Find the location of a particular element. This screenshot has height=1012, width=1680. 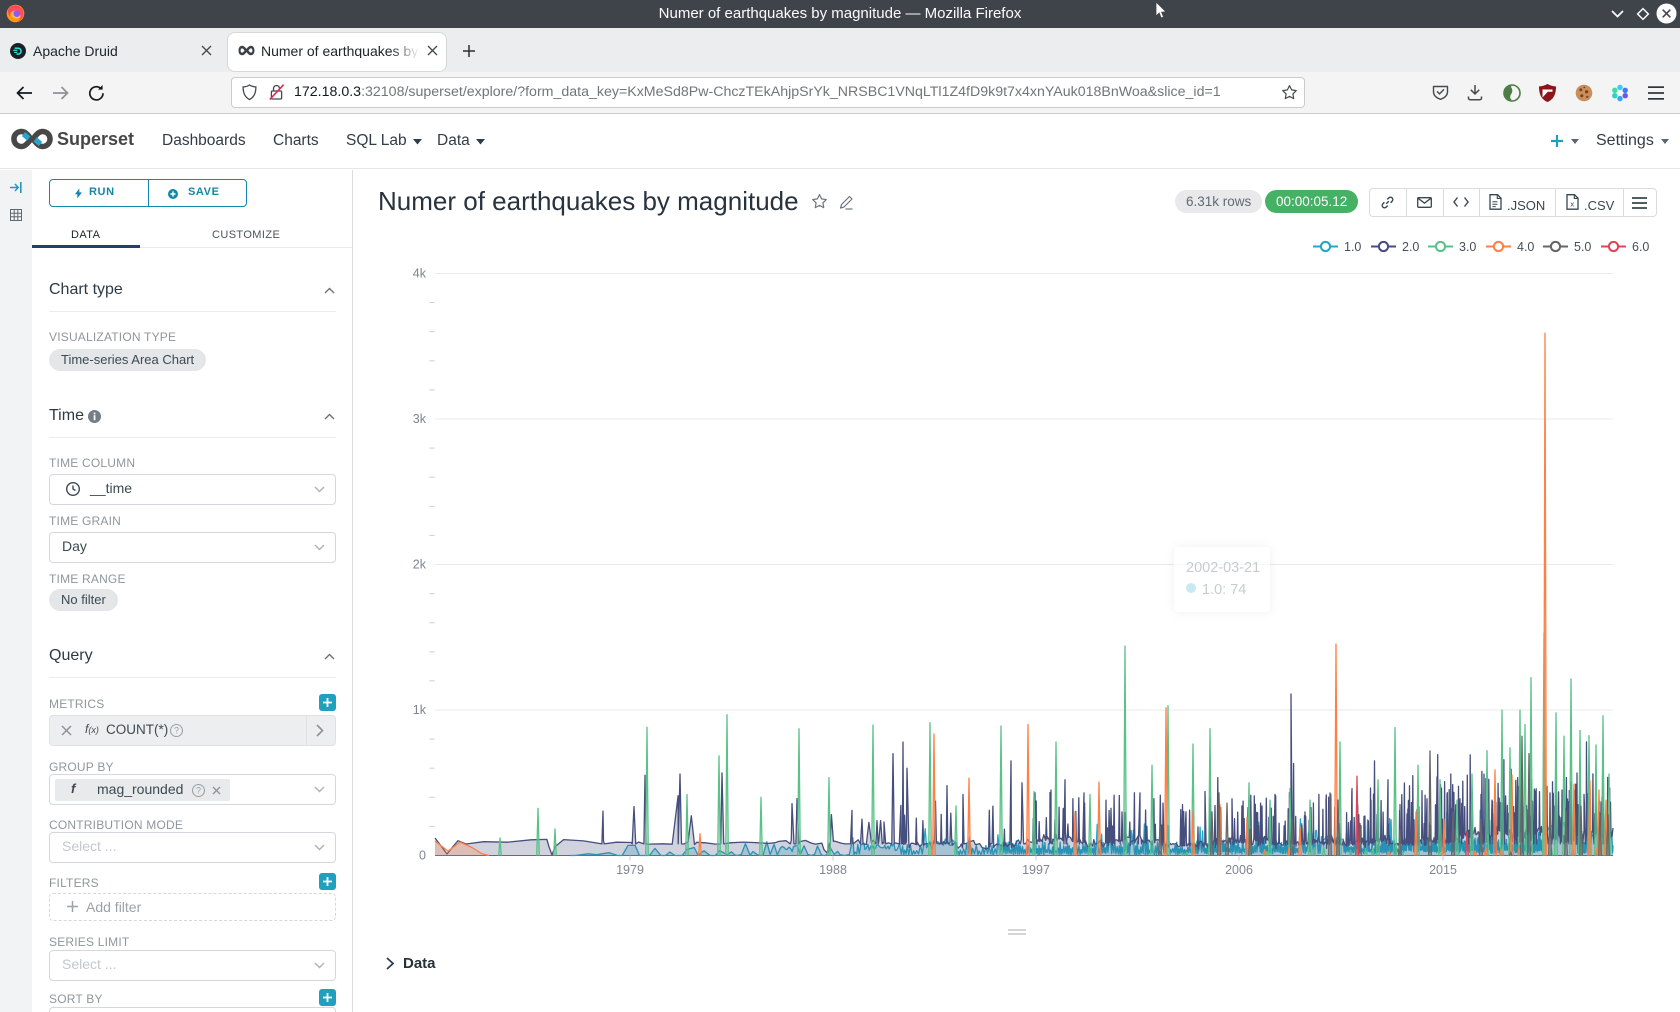

svg-text: 3k is located at coordinates (420, 419).